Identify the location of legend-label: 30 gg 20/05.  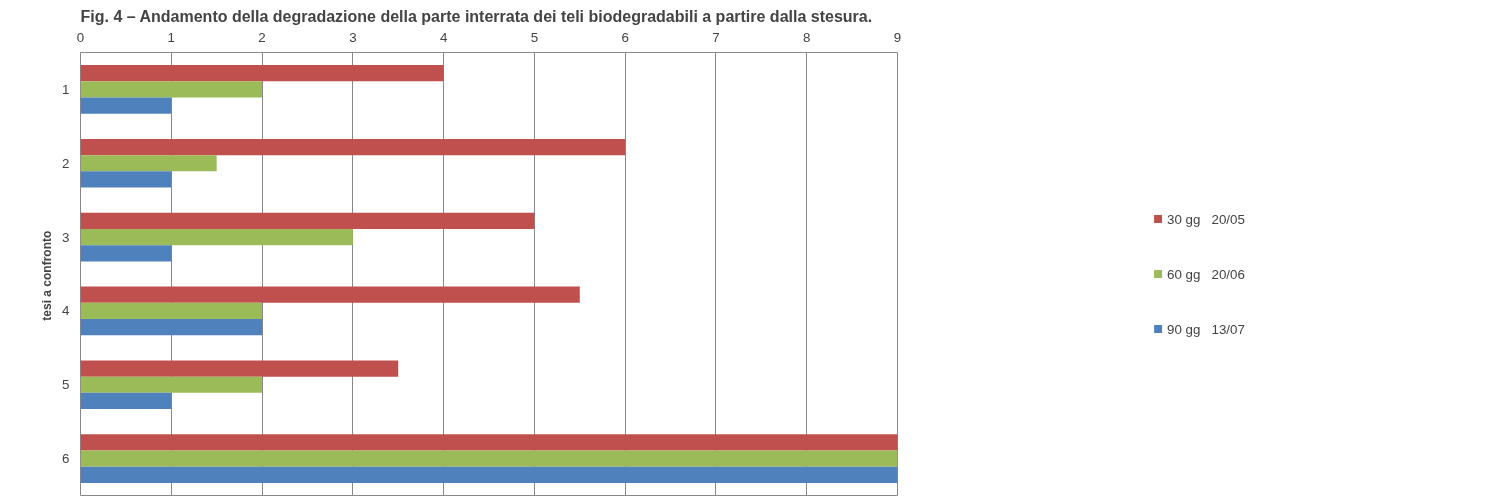
(1206, 218).